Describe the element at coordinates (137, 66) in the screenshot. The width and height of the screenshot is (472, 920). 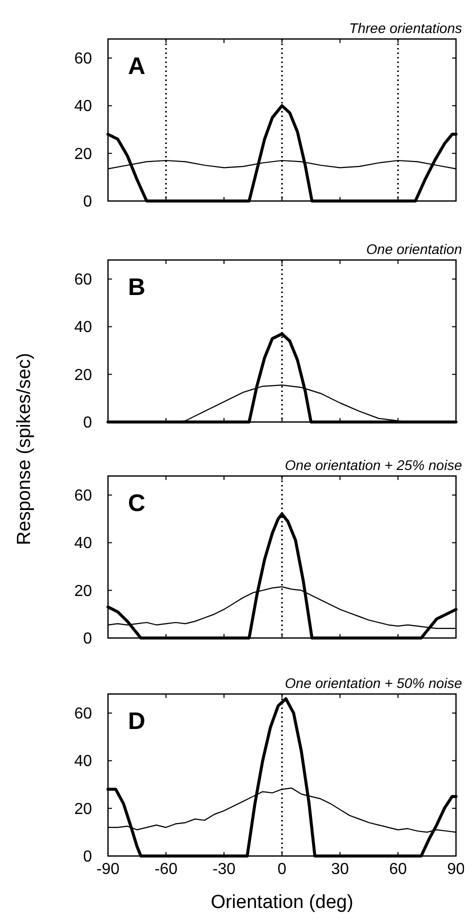
I see `annotation: A` at that location.